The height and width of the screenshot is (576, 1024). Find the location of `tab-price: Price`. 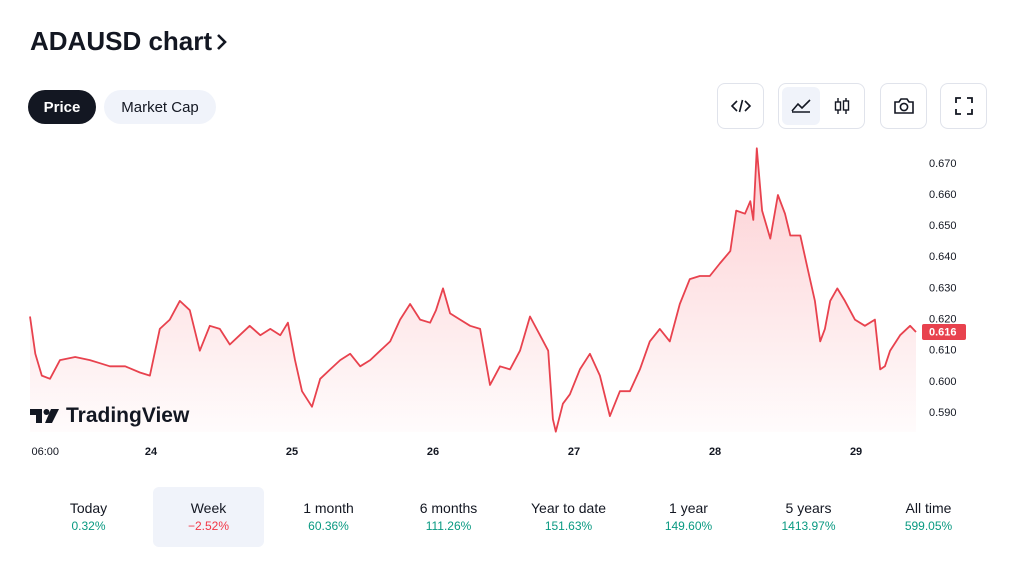

tab-price: Price is located at coordinates (62, 107).